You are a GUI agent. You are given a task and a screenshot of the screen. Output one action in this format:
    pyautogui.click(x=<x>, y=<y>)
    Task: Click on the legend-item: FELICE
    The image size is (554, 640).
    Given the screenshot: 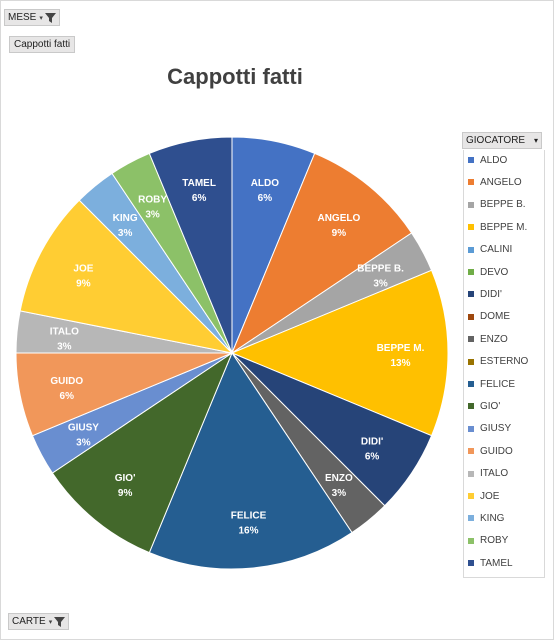 What is the action you would take?
    pyautogui.click(x=491, y=384)
    